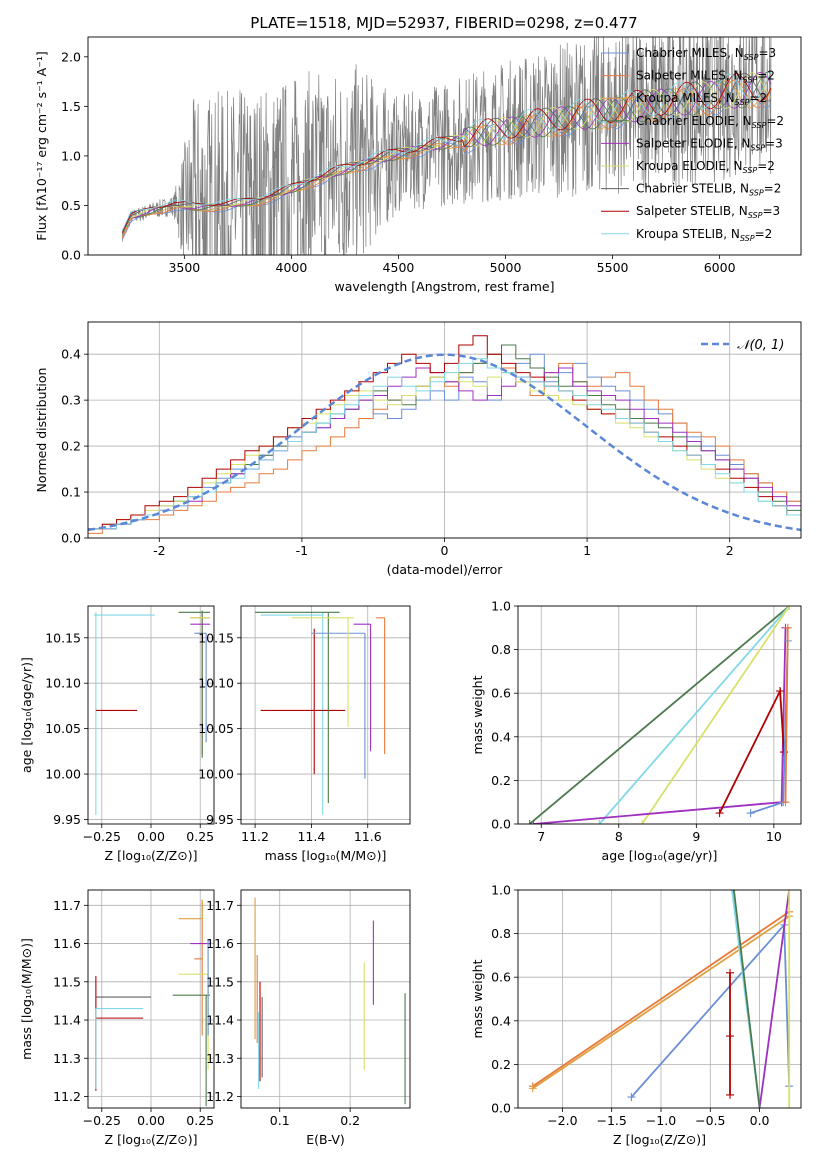  What do you see at coordinates (706, 54) in the screenshot?
I see `legend-entry: Chabrier MILES, NSSP=3` at bounding box center [706, 54].